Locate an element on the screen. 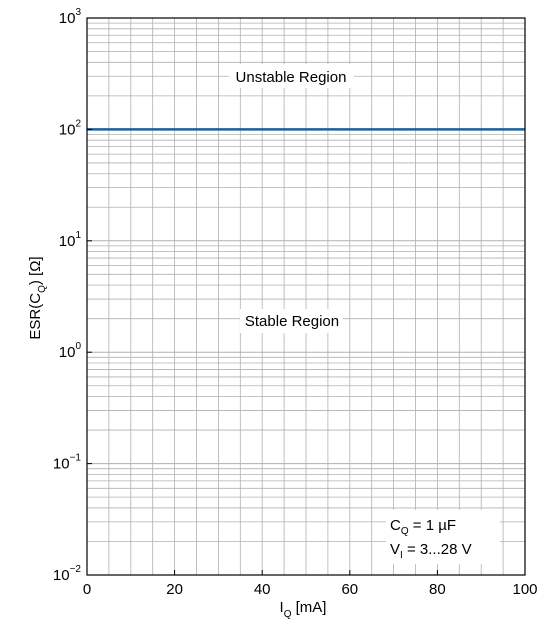  y-tick-labels: 10³ 10² 10¹ 10⁰ 10⁻¹ 10⁻² is located at coordinates (72, 295).